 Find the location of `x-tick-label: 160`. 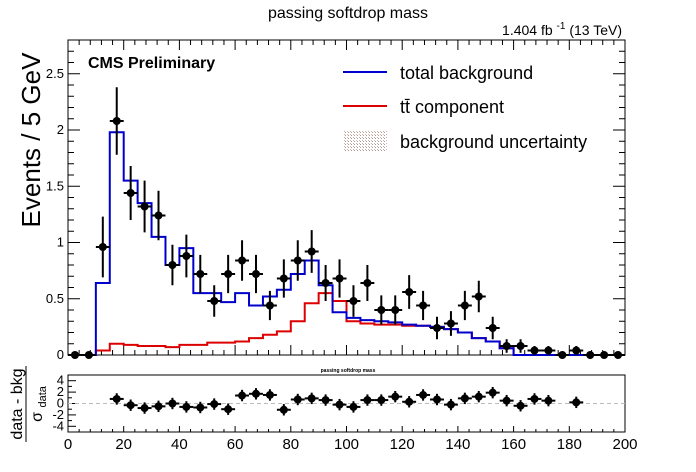

x-tick-label: 160 is located at coordinates (513, 444).